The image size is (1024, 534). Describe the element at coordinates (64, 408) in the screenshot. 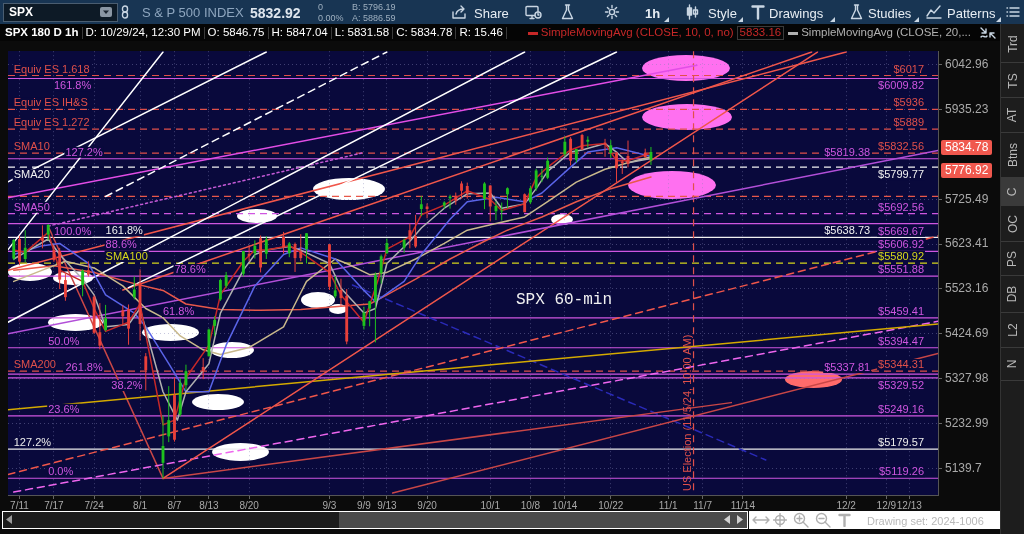

I see `annotation: 23.6%` at that location.